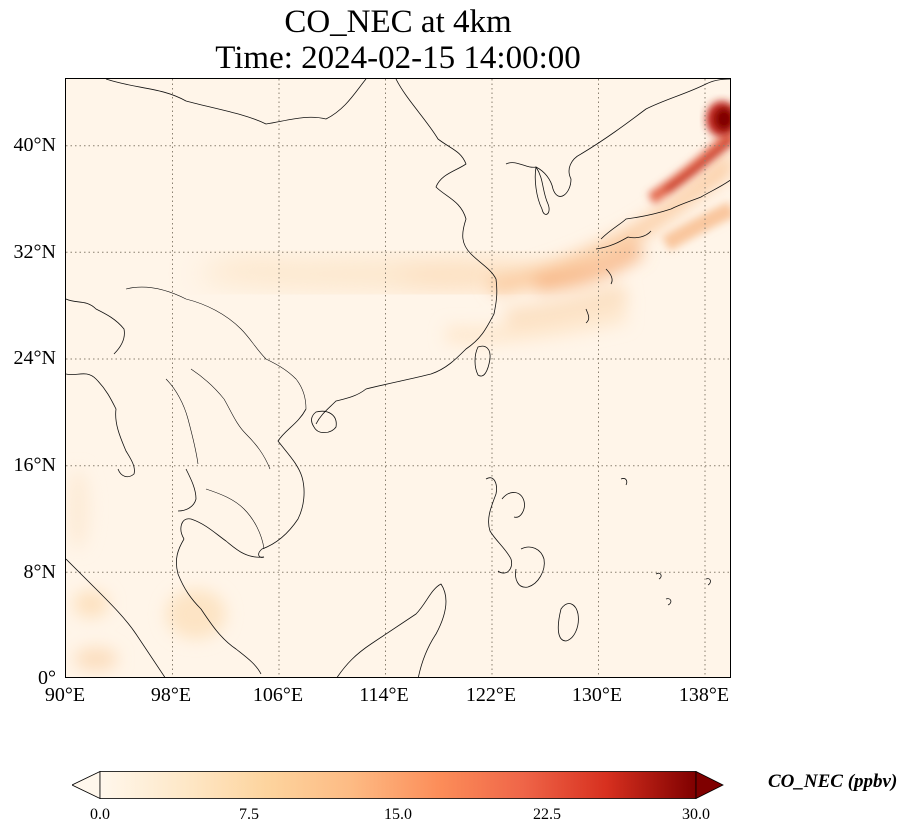  Describe the element at coordinates (718, 119) in the screenshot. I see `co-hotspot-max` at that location.